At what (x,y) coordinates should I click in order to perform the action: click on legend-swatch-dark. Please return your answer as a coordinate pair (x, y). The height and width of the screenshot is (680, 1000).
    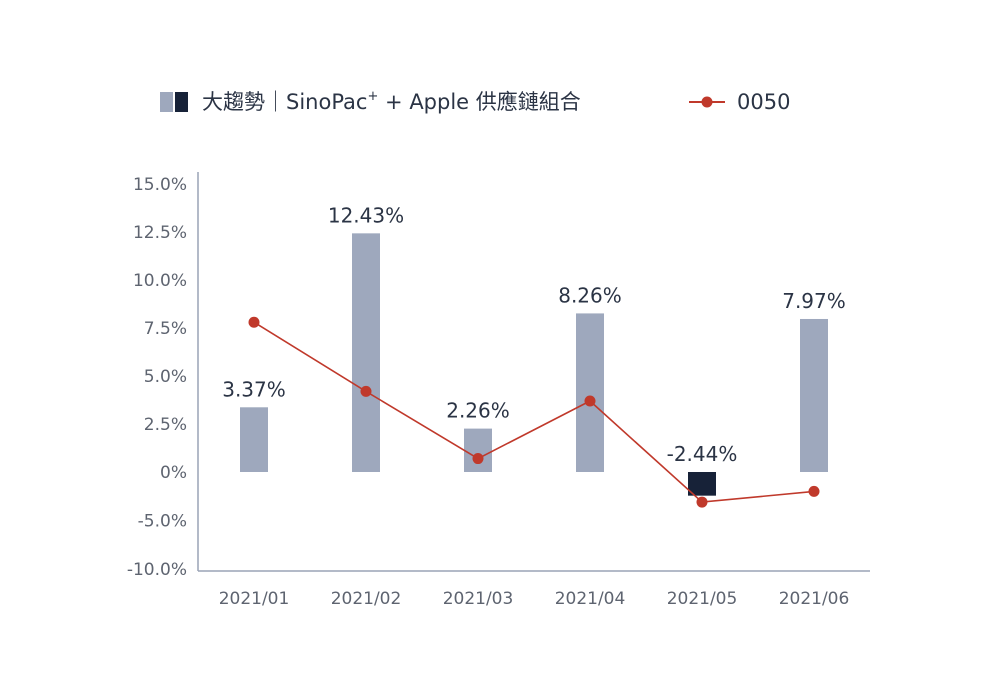
    Looking at the image, I should click on (181, 102).